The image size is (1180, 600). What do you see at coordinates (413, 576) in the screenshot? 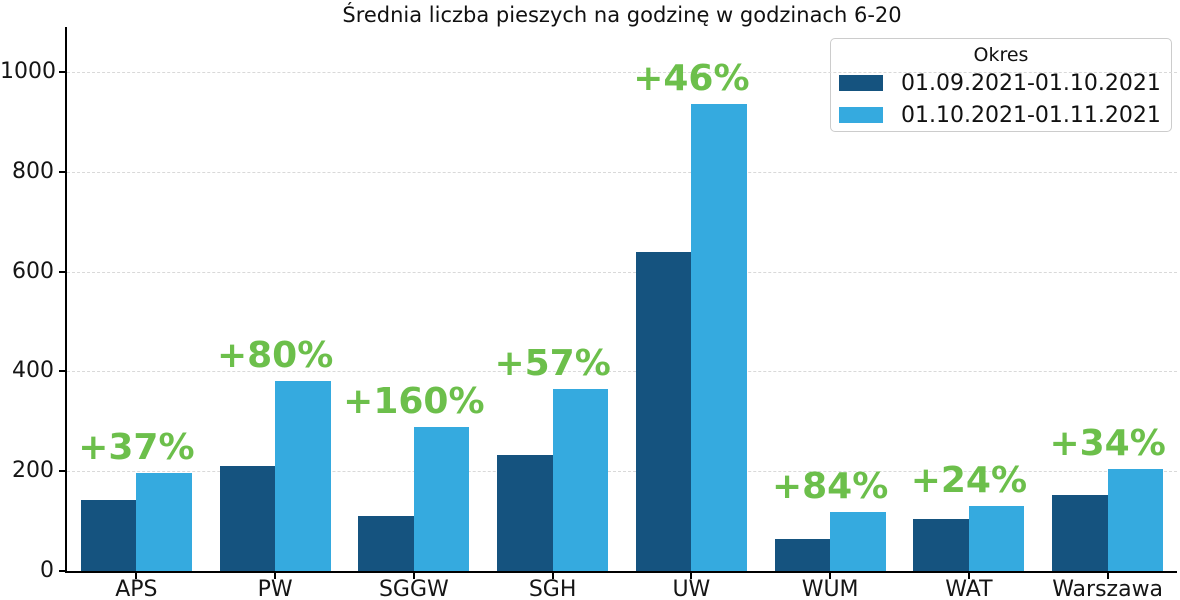
I see `x-tick-mark-SGGW` at bounding box center [413, 576].